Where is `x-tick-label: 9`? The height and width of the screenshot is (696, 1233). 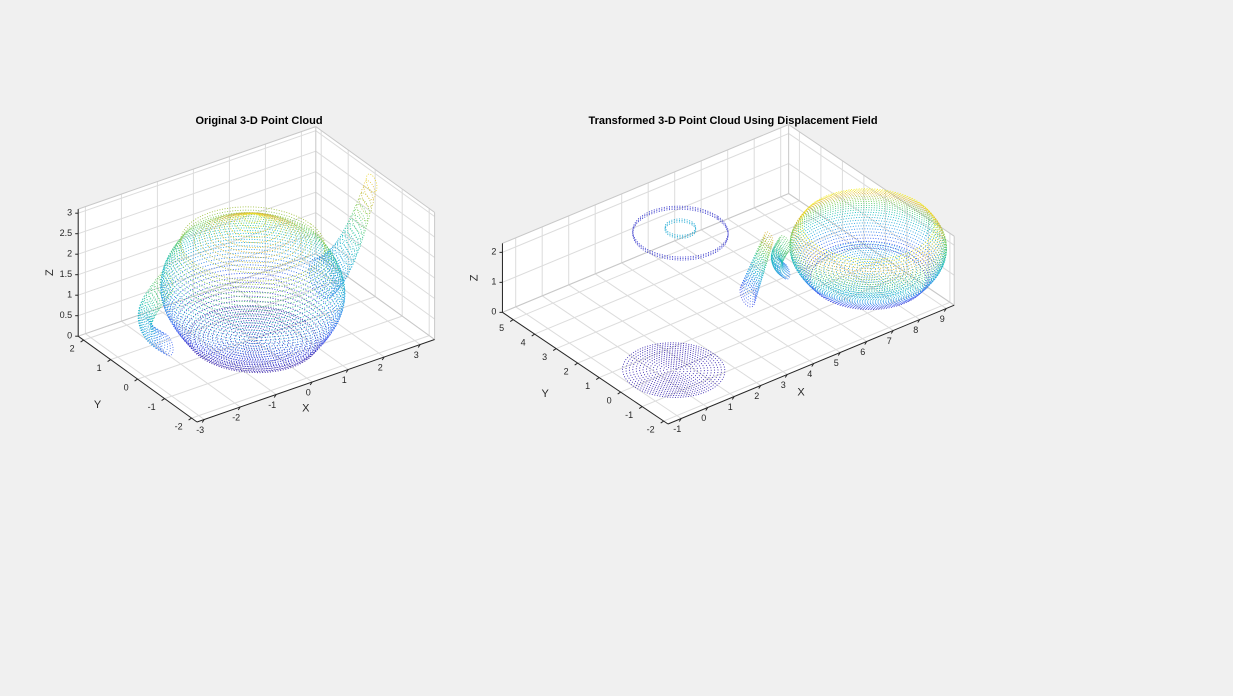
x-tick-label: 9 is located at coordinates (942, 319).